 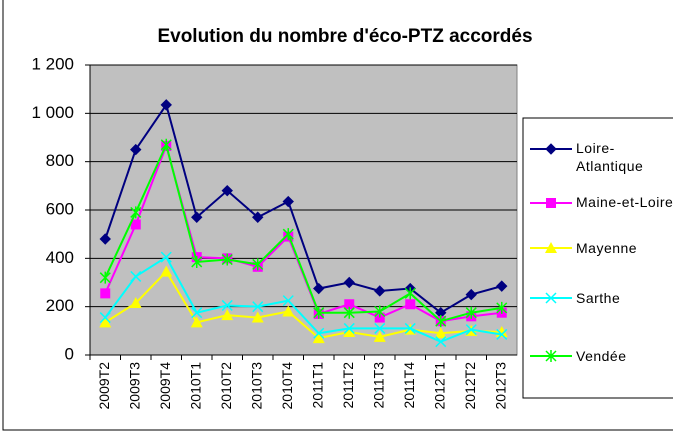 I want to click on x-tick-label: 2011T1, so click(x=317, y=385).